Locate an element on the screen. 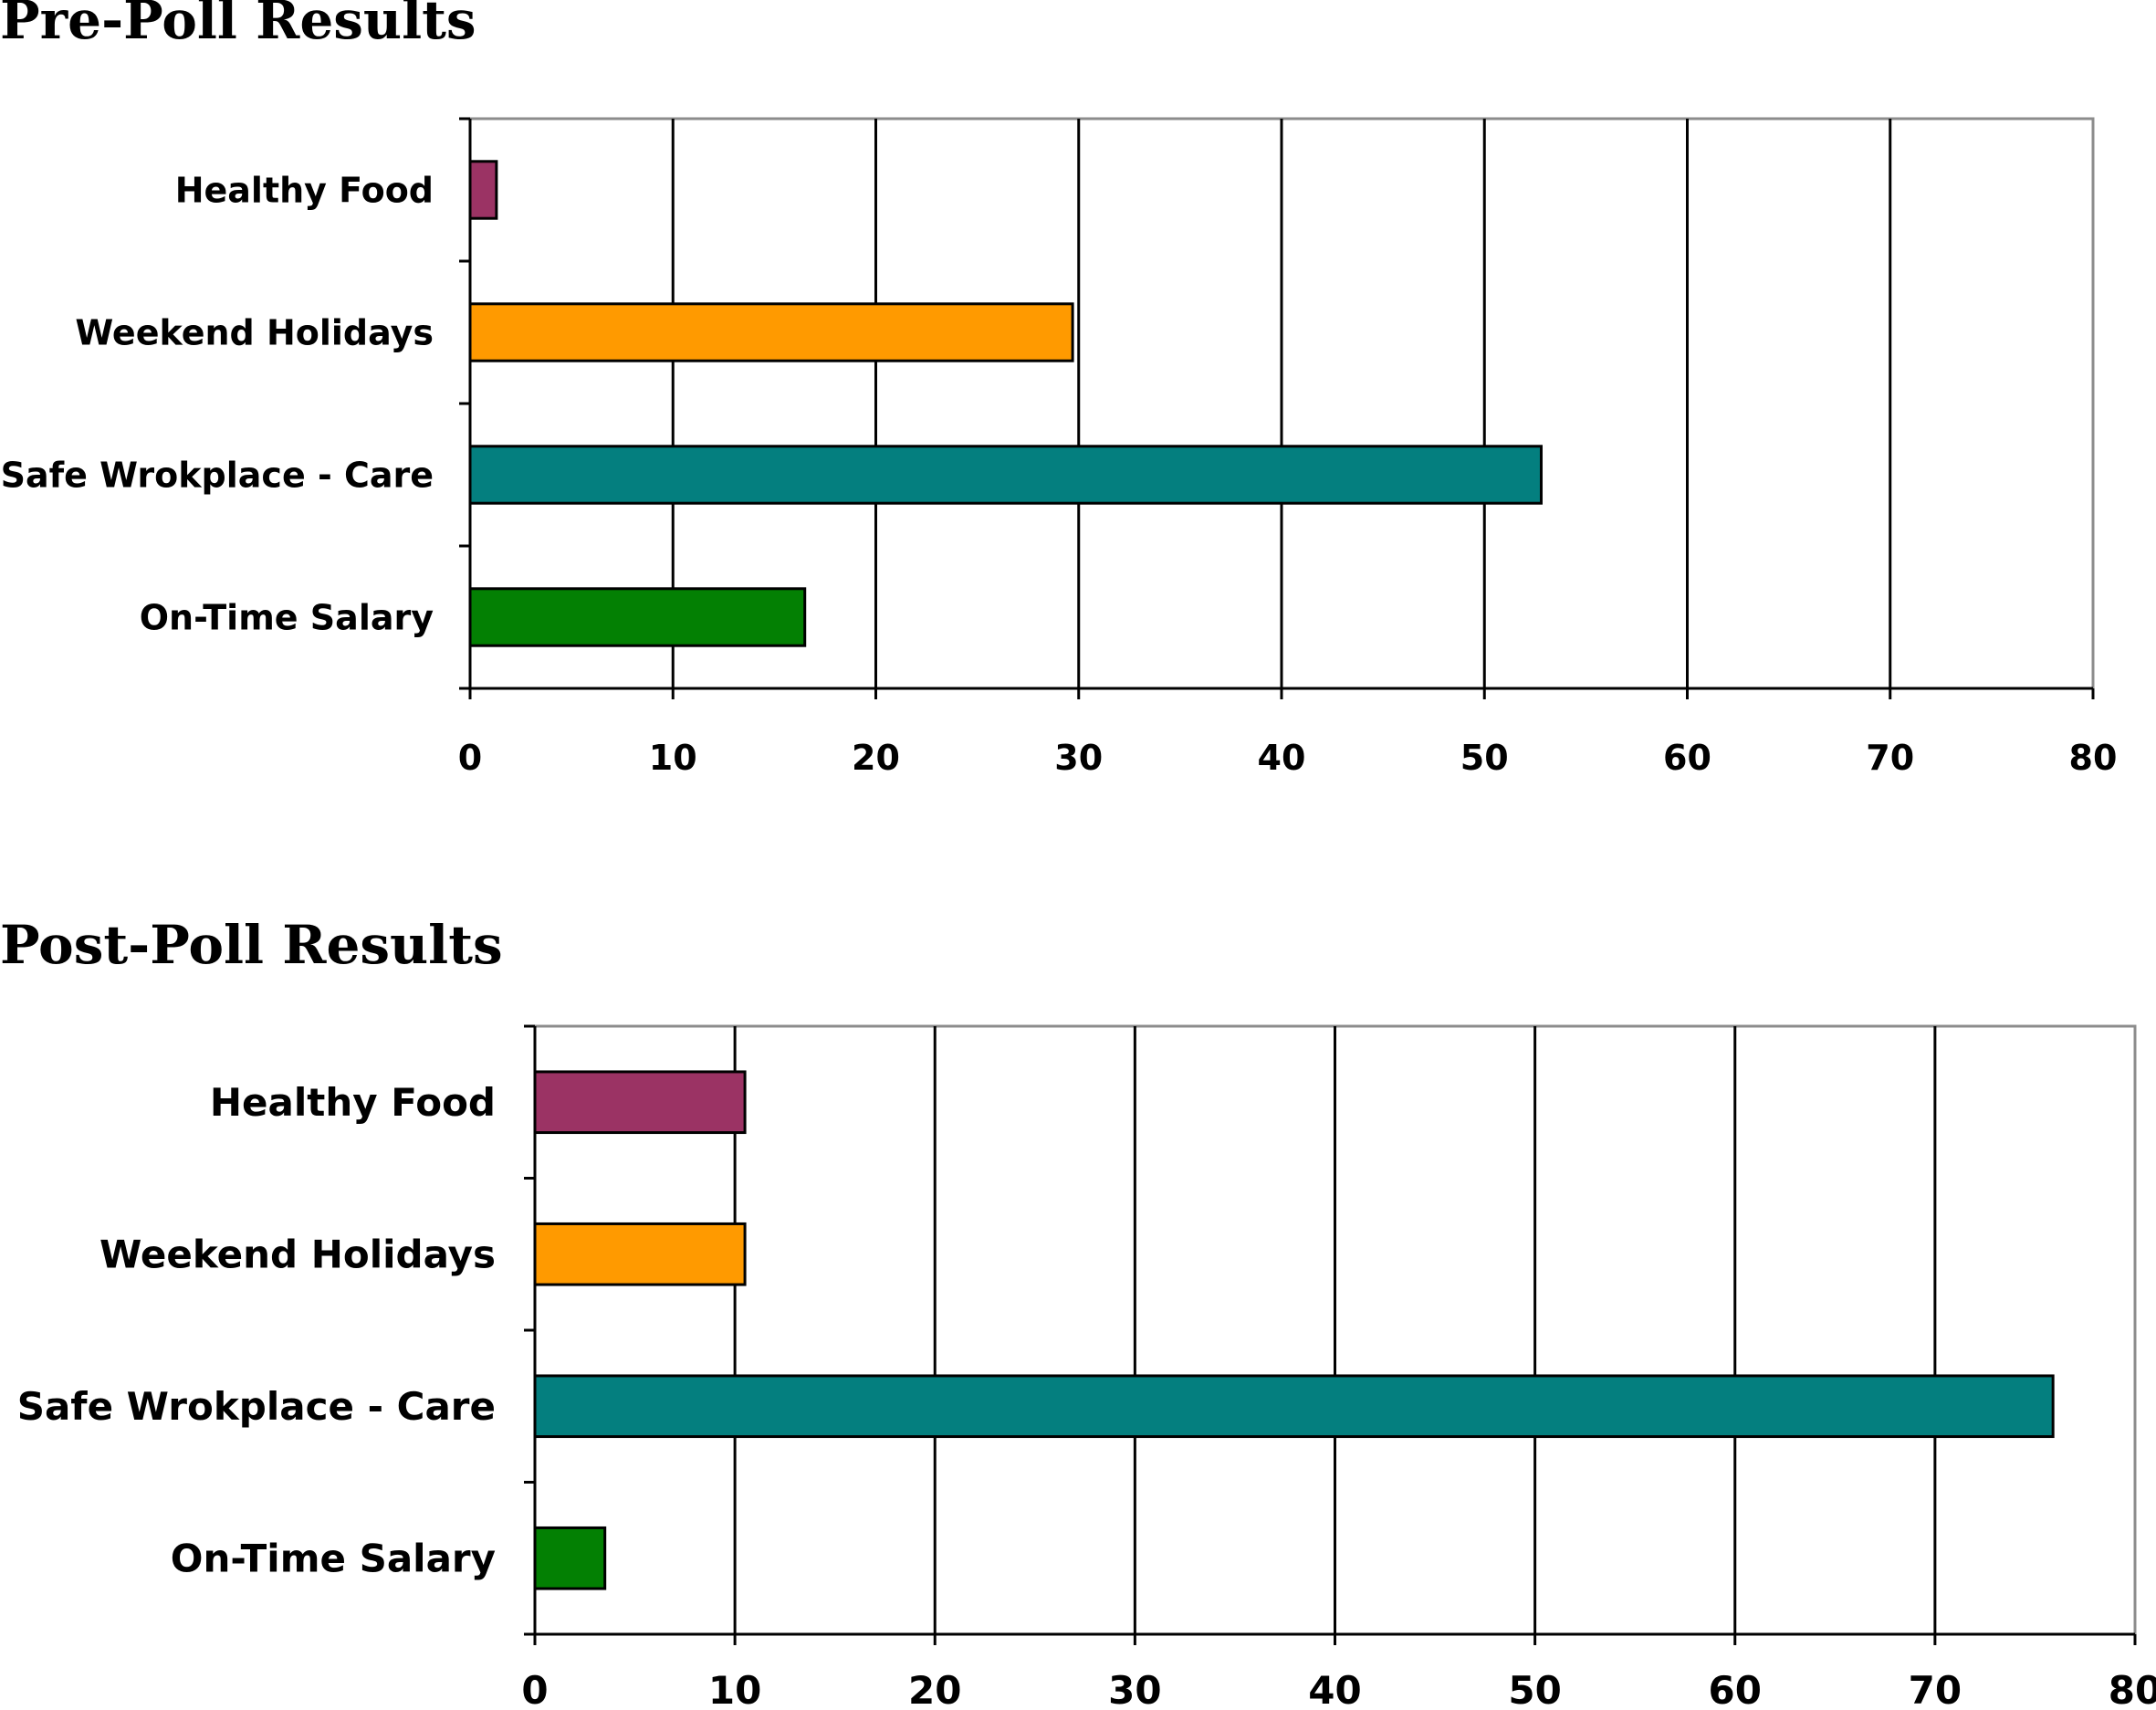  chart-title: Pre-Poll Results is located at coordinates (238, 25).